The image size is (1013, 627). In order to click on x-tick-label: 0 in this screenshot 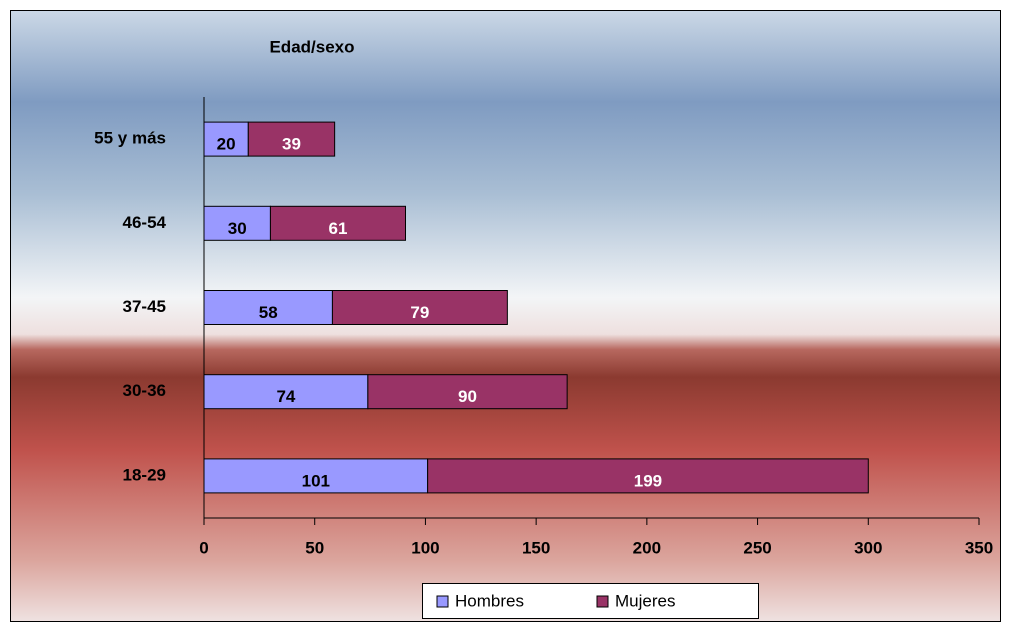, I will do `click(203, 547)`.